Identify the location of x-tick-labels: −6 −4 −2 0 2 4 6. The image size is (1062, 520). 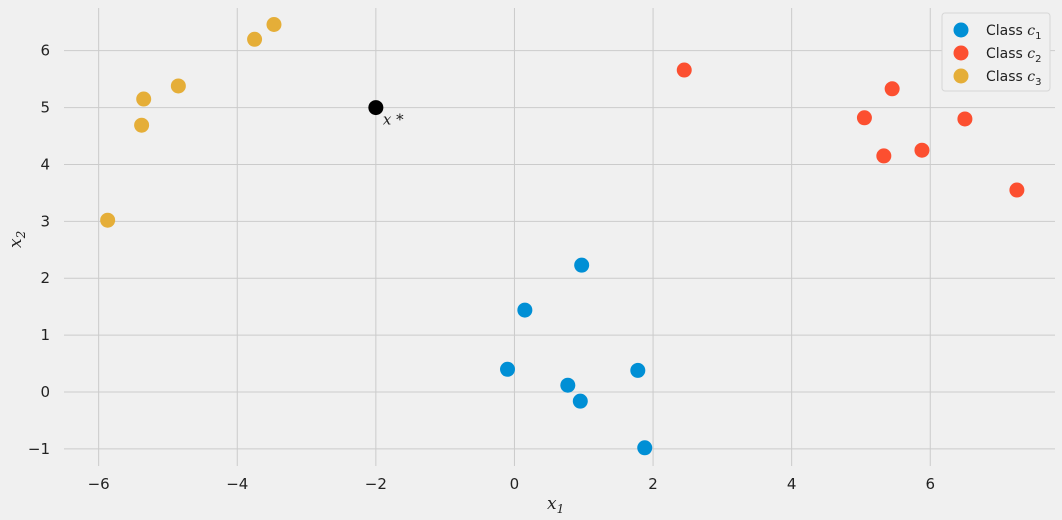
(511, 484).